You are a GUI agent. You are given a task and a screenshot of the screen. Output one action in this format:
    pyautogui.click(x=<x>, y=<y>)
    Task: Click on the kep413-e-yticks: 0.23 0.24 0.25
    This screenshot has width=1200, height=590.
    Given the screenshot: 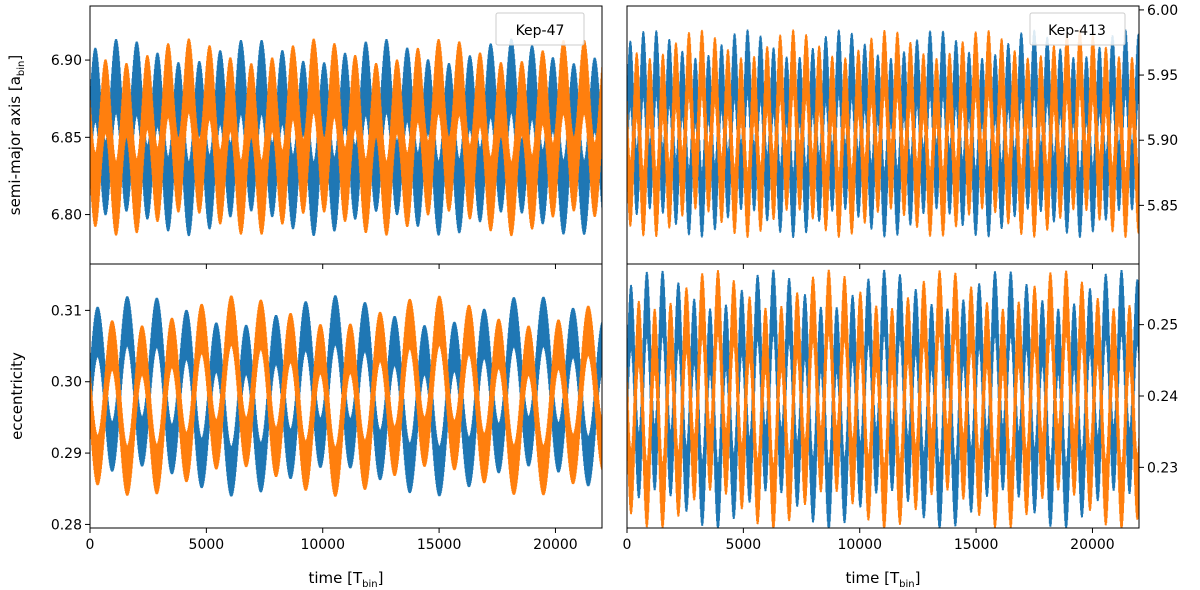 What is the action you would take?
    pyautogui.click(x=1158, y=397)
    